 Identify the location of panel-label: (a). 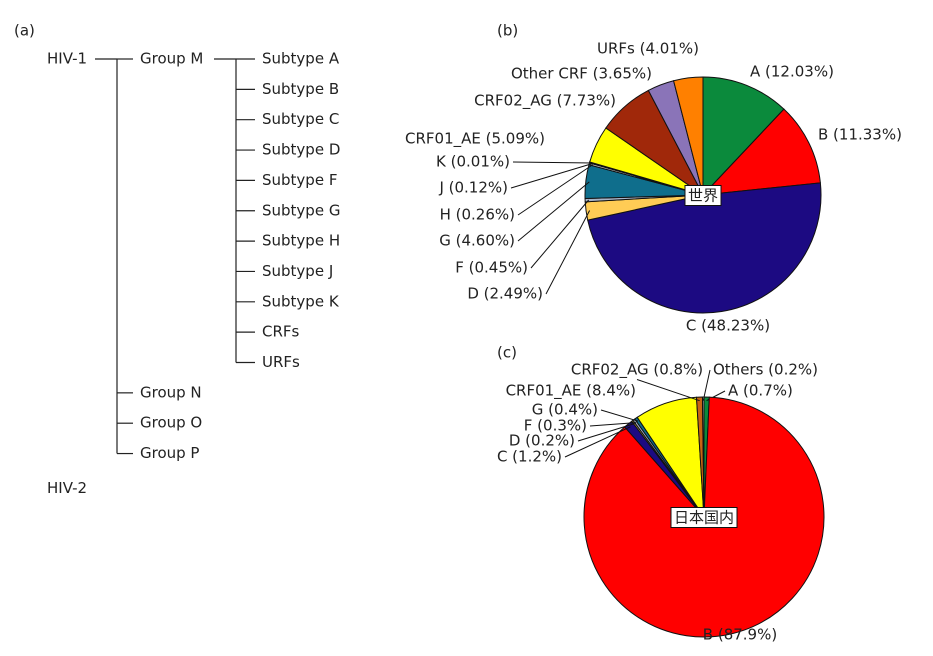
(24, 31).